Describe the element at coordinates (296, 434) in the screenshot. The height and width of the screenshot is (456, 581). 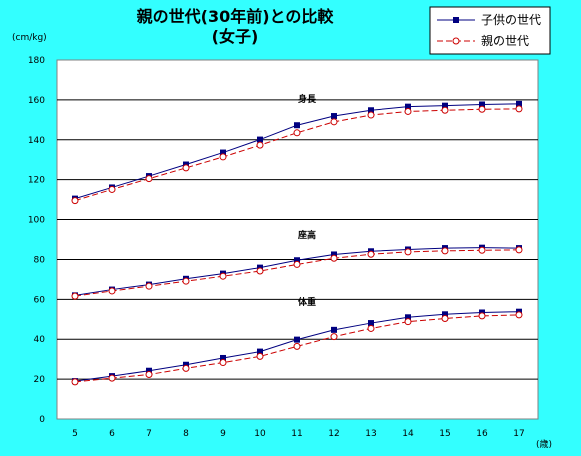
I see `x-tick-label: 11` at that location.